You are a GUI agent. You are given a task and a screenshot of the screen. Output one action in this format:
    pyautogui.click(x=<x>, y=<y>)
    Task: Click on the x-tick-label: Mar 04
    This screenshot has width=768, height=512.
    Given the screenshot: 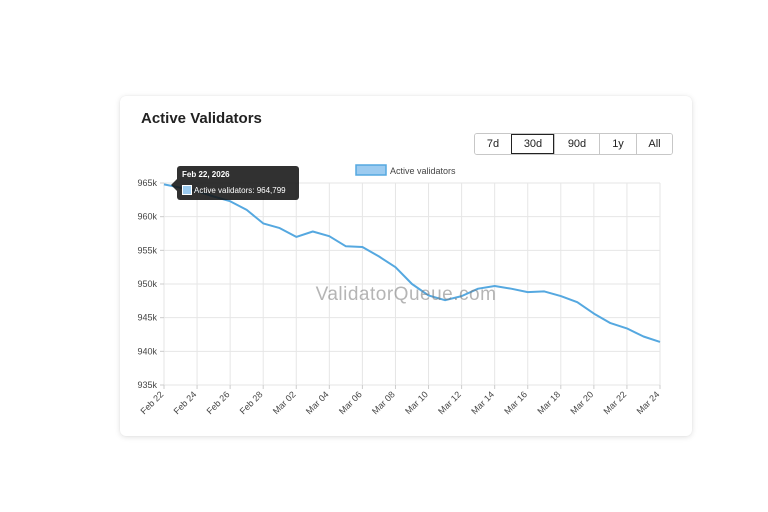 What is the action you would take?
    pyautogui.click(x=317, y=402)
    